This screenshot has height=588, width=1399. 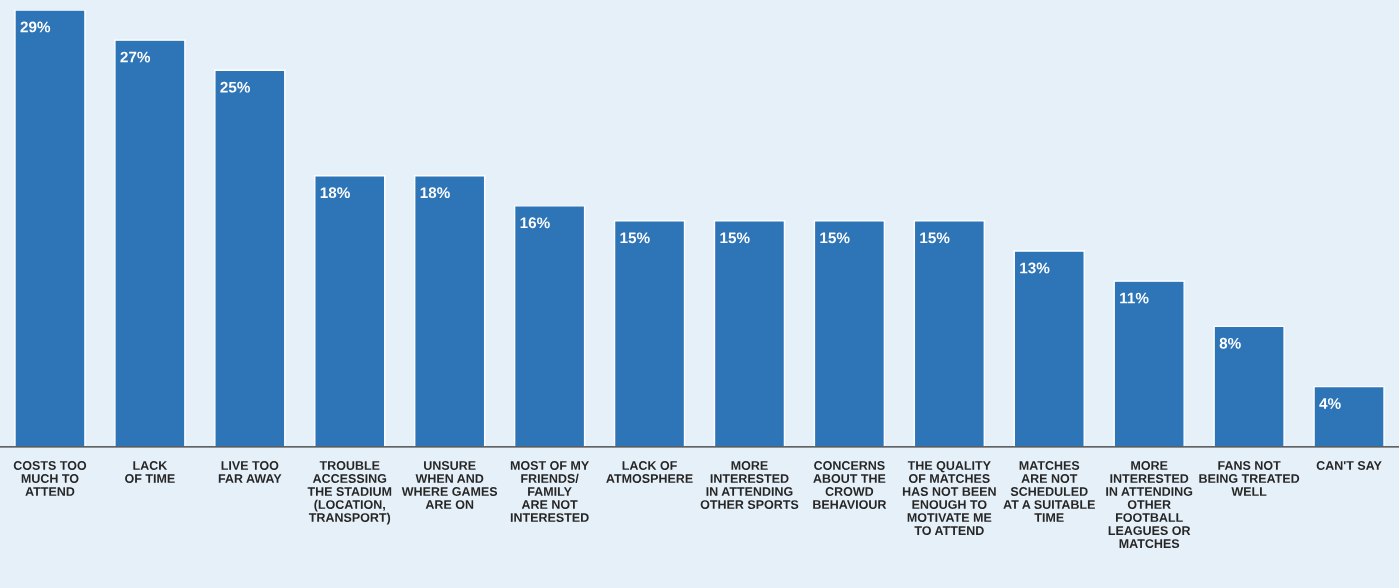 What do you see at coordinates (1049, 491) in the screenshot?
I see `x-tick-label: MATCHES ARE NOT SCHEDULED AT A SUITABLE TIME` at bounding box center [1049, 491].